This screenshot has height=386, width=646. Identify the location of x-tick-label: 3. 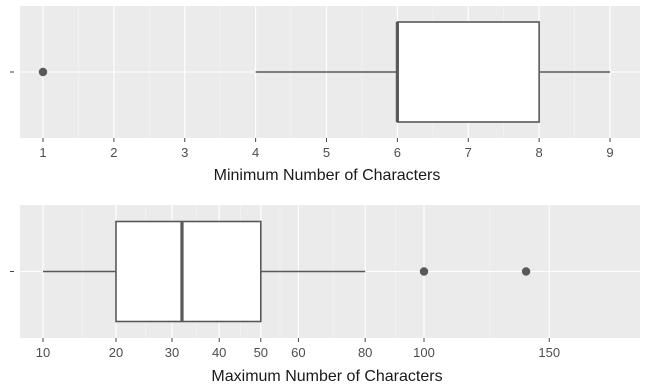
(184, 152).